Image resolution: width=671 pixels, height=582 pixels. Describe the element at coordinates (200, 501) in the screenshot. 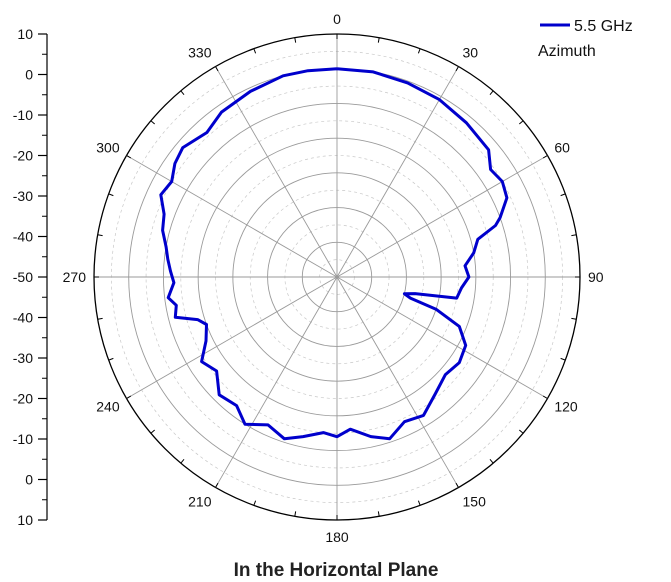

I see `angle-label: 210` at that location.